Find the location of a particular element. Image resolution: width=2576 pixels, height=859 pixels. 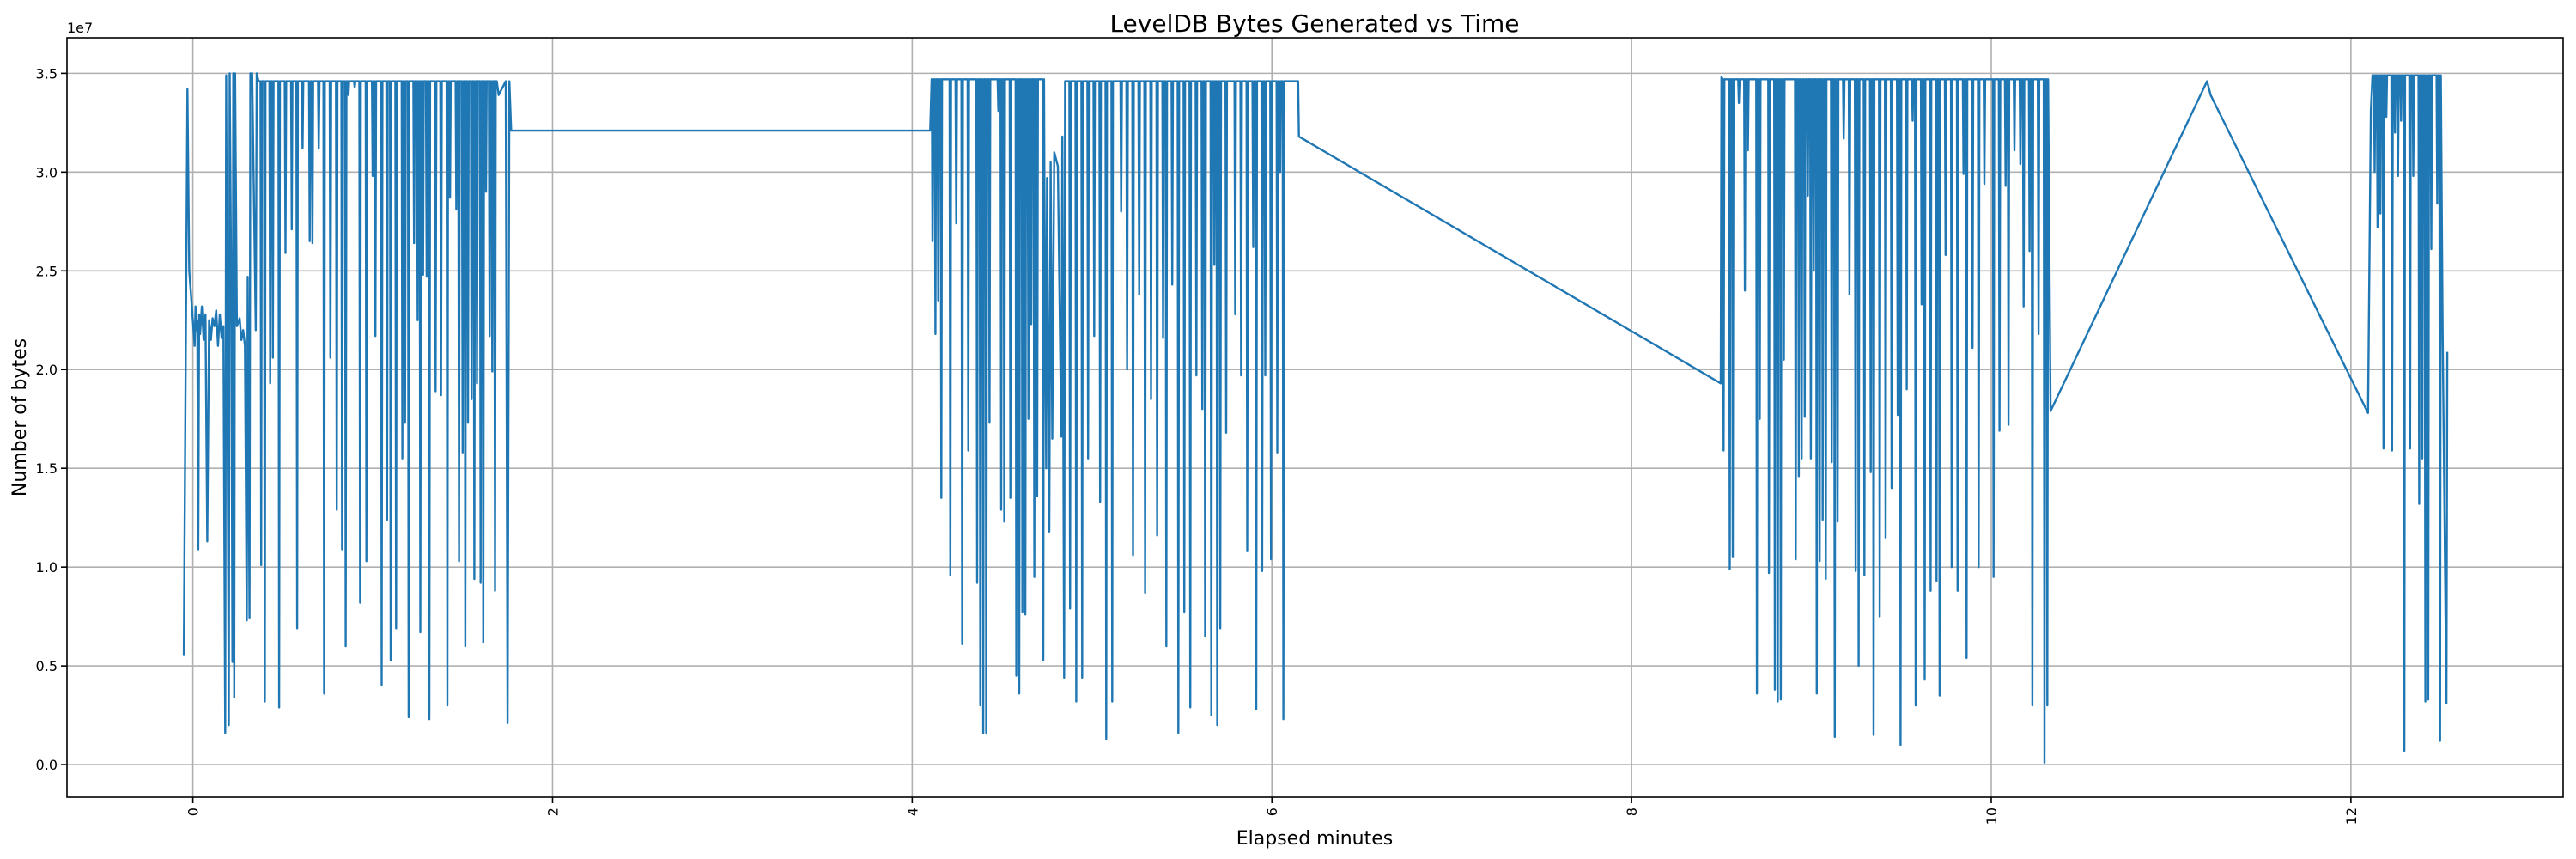

x-tick-label: 6 is located at coordinates (1272, 811).